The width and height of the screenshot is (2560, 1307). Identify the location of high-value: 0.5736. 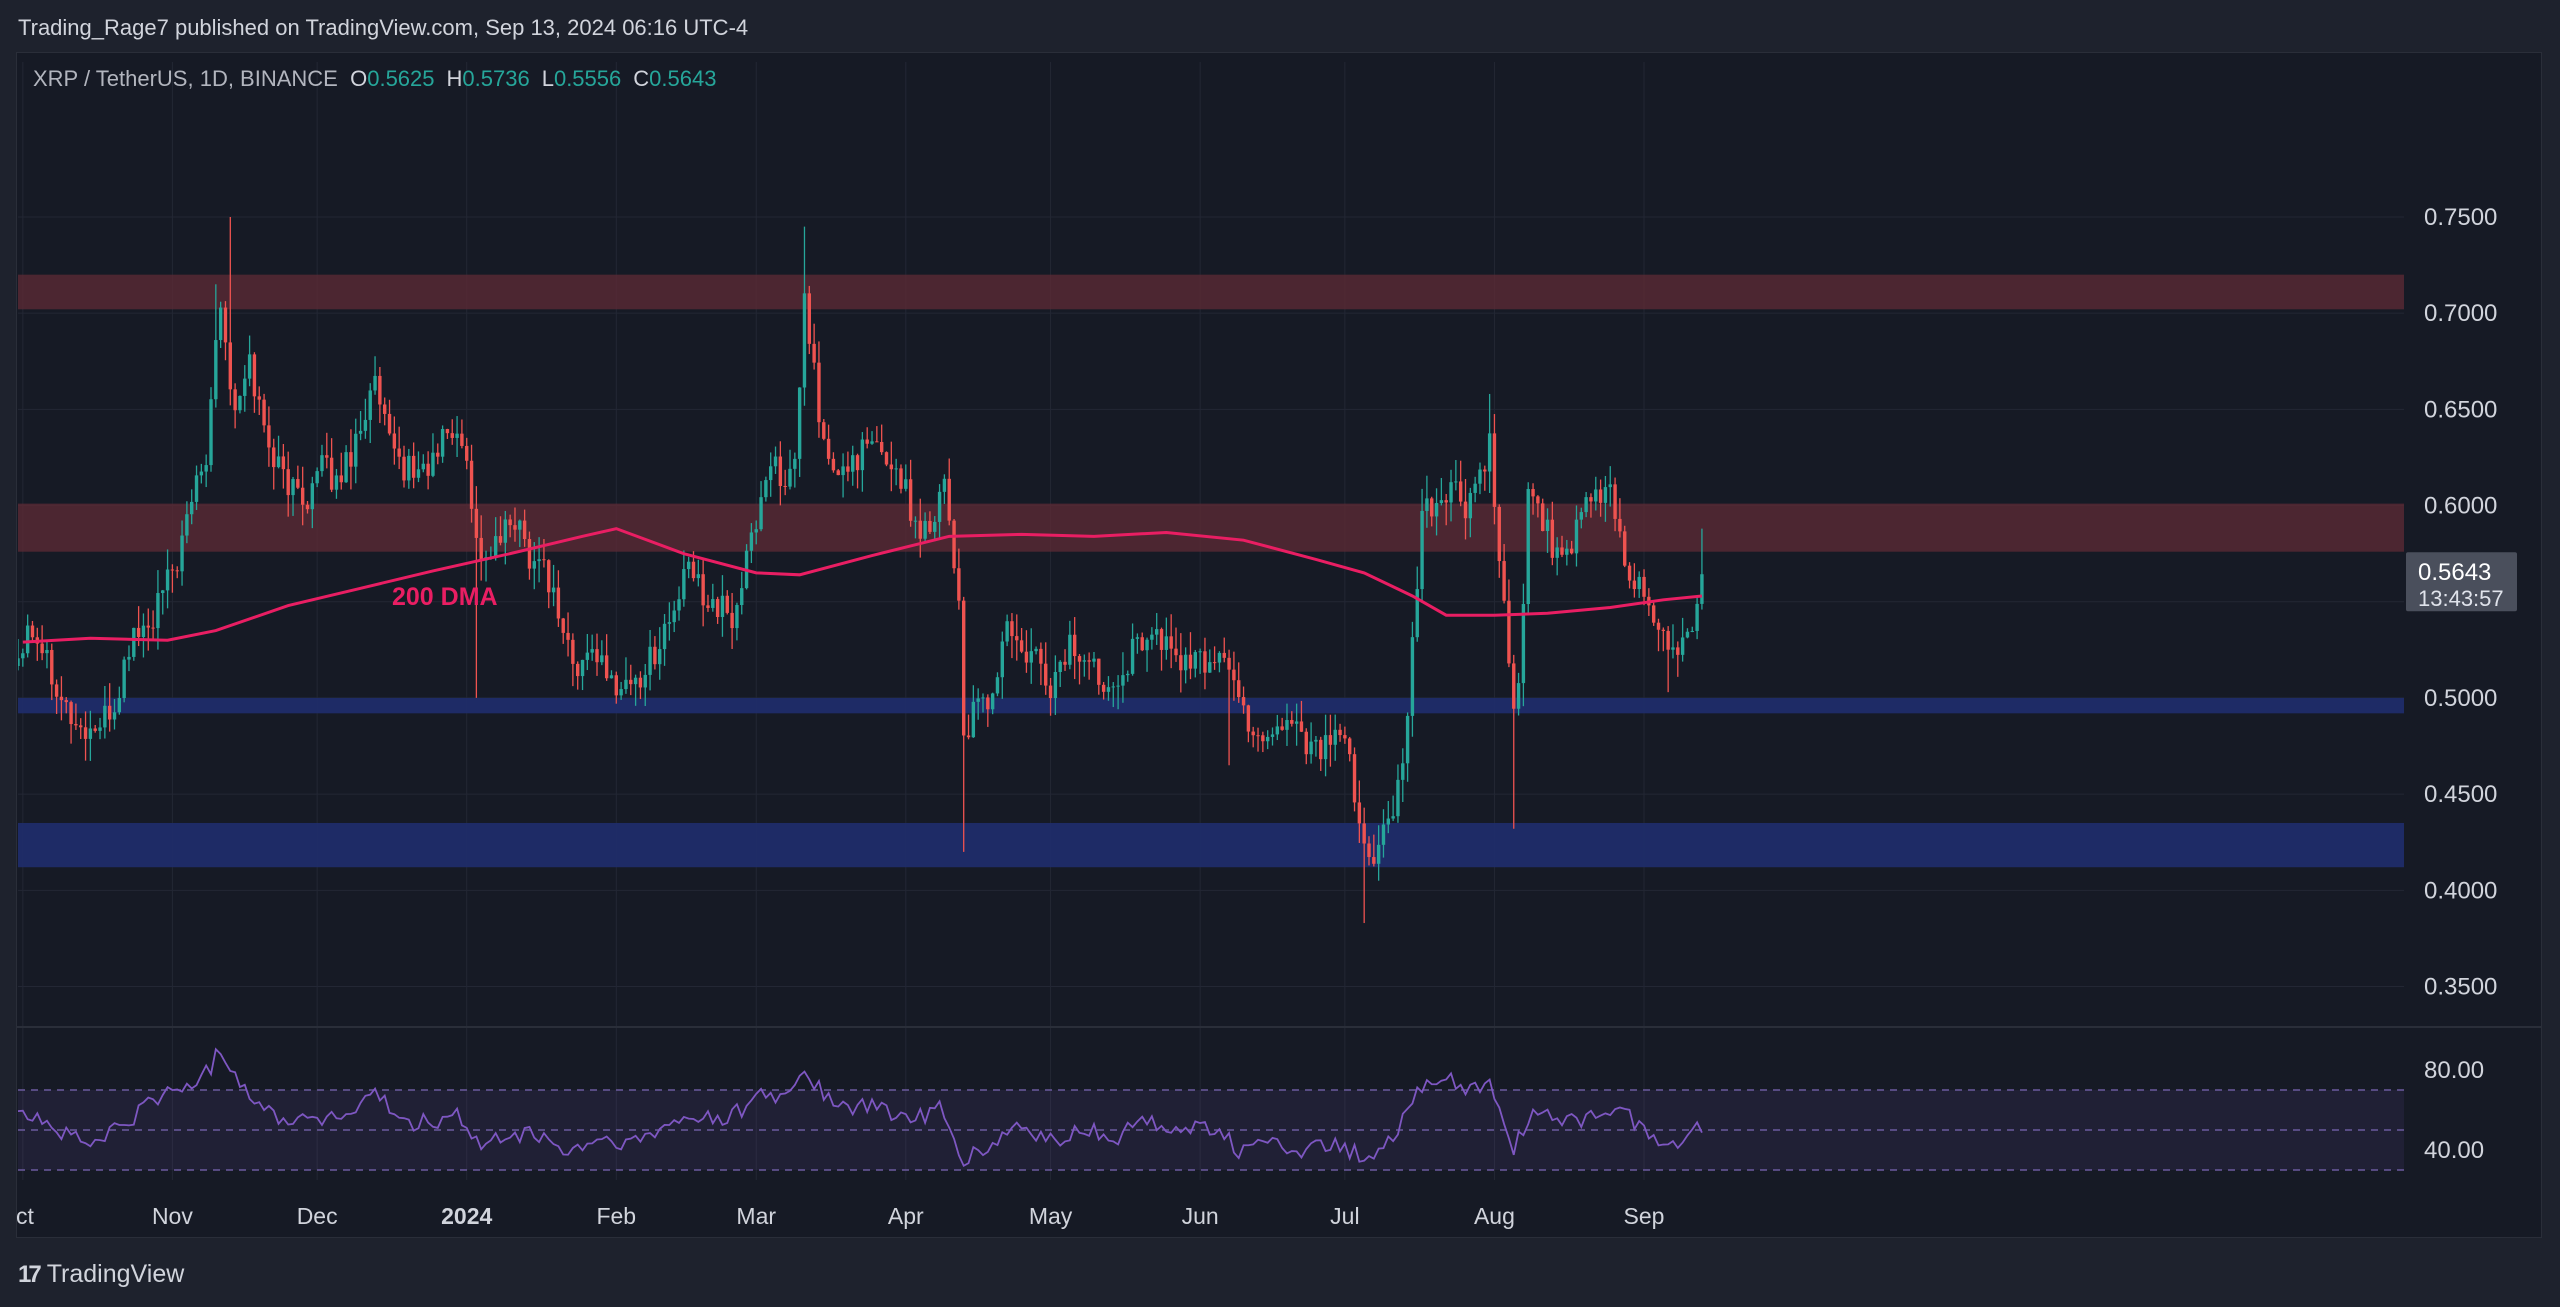
(496, 78).